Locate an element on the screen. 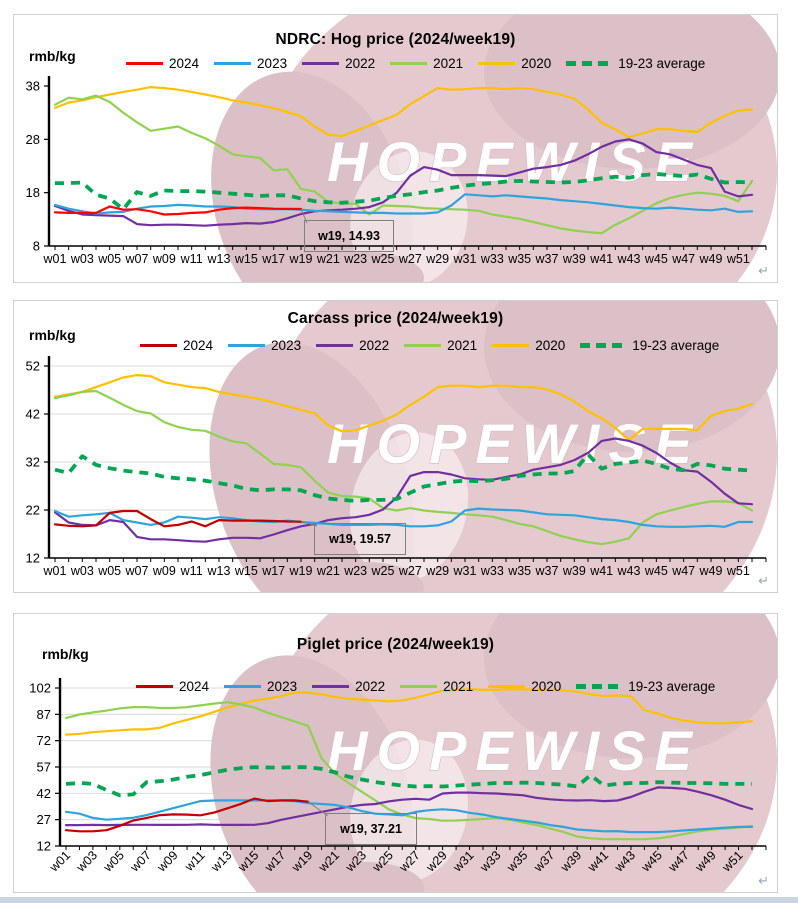  x-axis-tick-label: w19 is located at coordinates (301, 259).